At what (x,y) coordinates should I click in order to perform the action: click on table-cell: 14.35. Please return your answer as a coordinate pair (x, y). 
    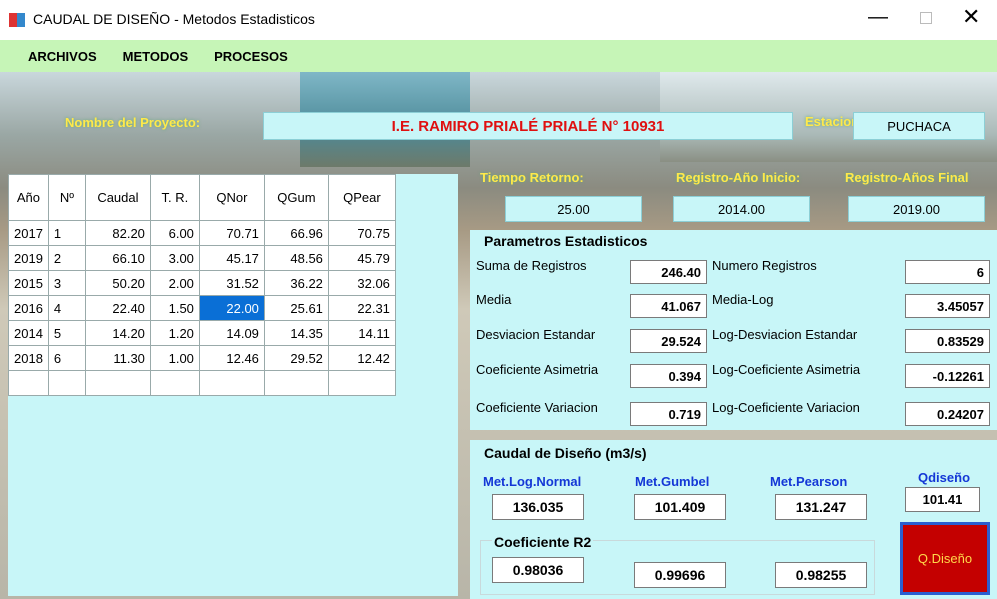
    Looking at the image, I should click on (296, 333).